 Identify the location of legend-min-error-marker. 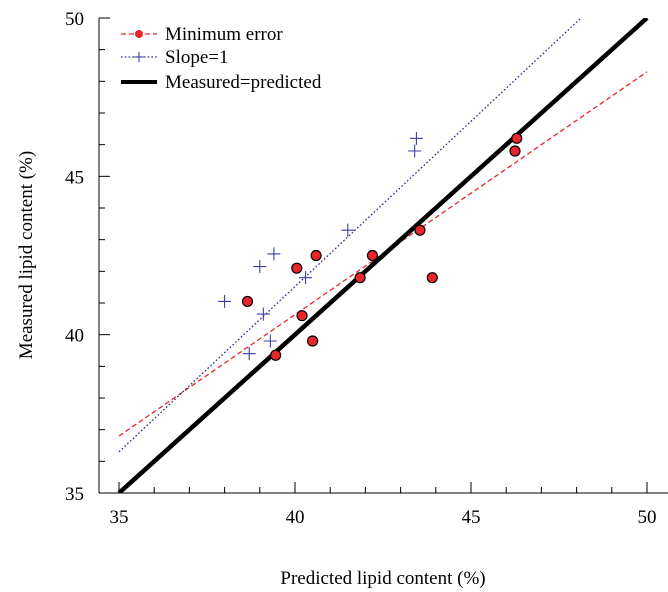
(139, 34).